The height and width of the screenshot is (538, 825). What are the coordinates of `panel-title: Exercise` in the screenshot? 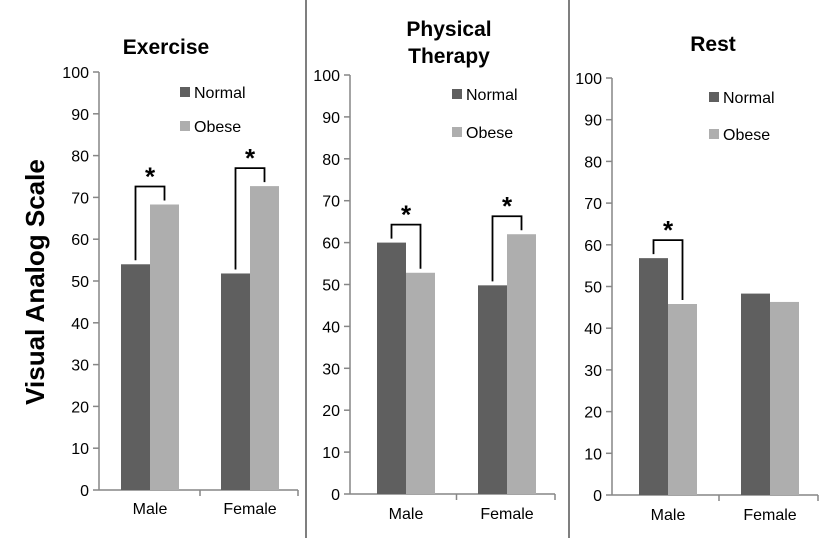 It's located at (166, 47).